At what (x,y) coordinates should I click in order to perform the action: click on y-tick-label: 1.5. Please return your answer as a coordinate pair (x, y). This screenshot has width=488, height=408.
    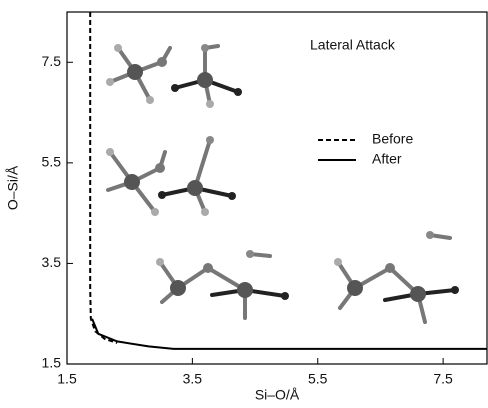
    Looking at the image, I should click on (52, 363).